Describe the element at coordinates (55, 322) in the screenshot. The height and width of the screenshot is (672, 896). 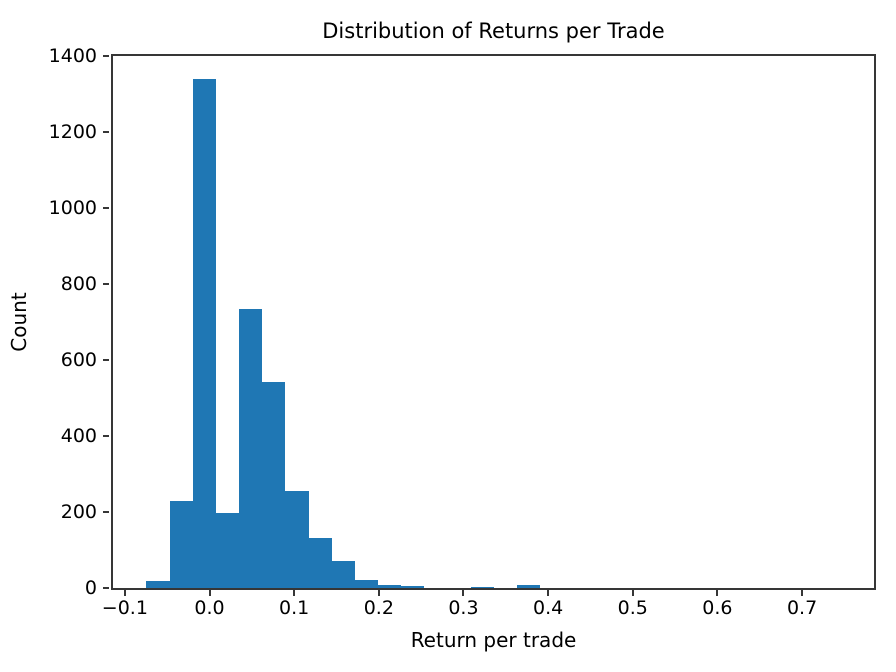
I see `y-axis: 0 200 400 600 800 1000 1200 1400` at that location.